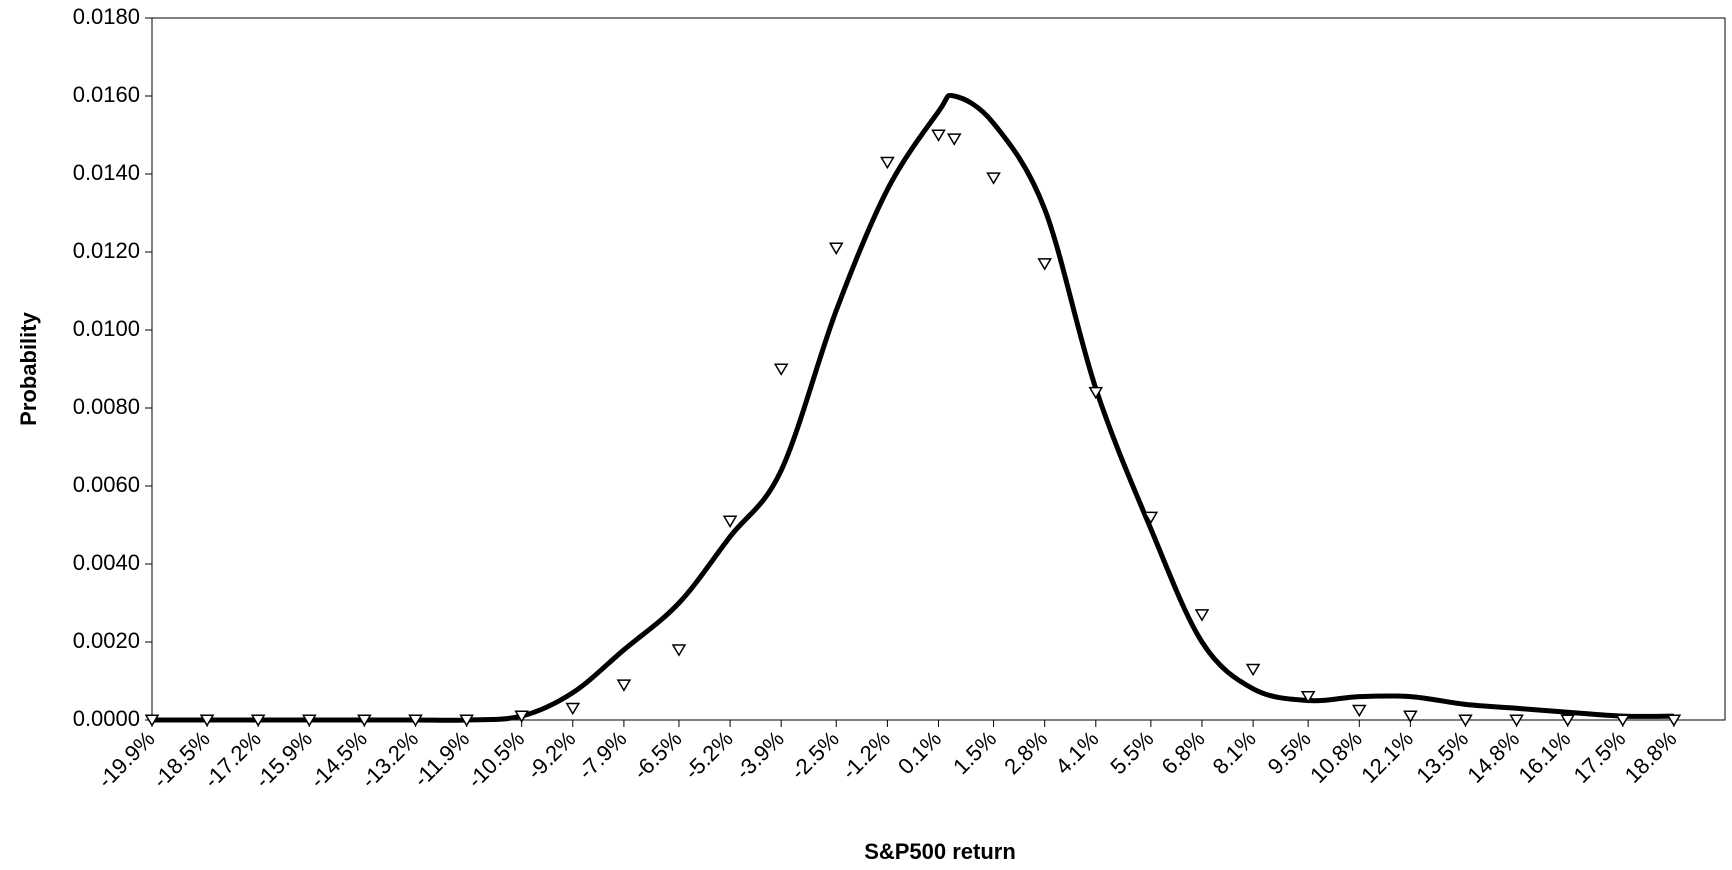  Describe the element at coordinates (126, 759) in the screenshot. I see `x-tick-label: -19.9%` at that location.